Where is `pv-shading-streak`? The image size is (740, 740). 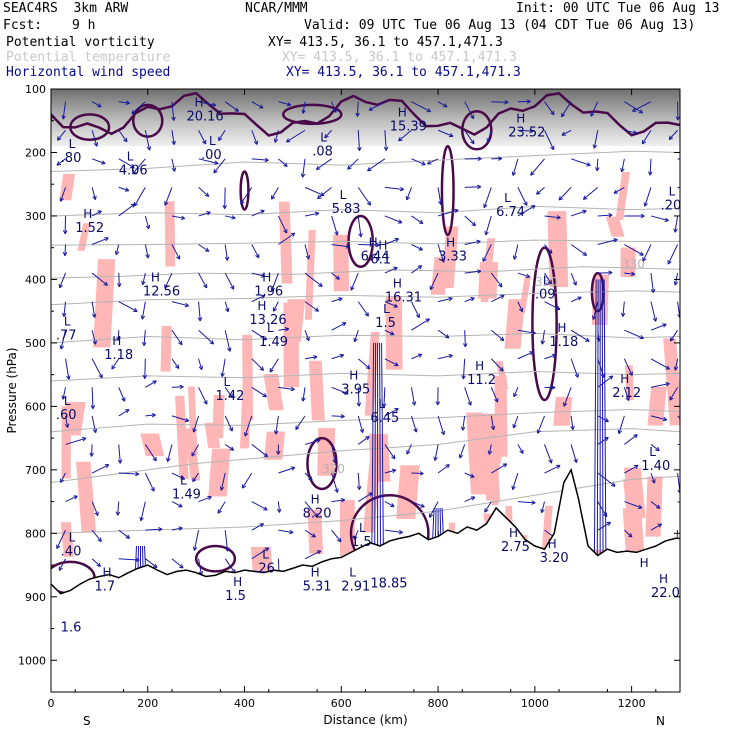
pv-shading-streak is located at coordinates (341, 263).